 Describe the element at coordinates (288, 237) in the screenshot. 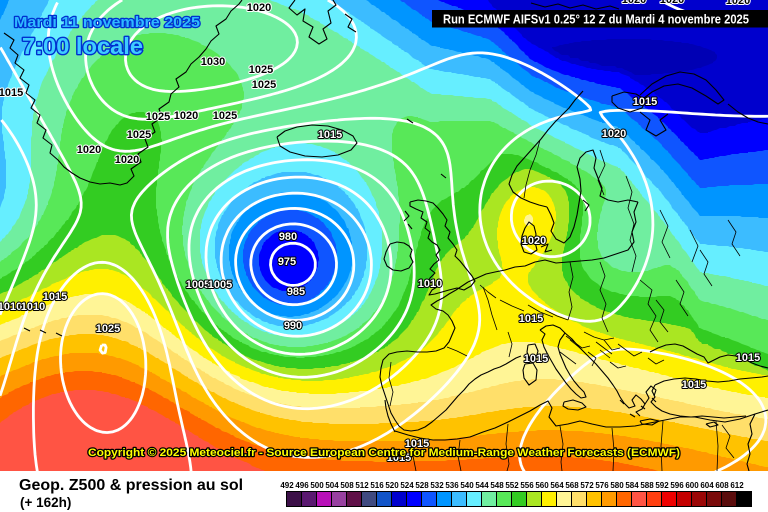

I see `svg-text: 980` at that location.